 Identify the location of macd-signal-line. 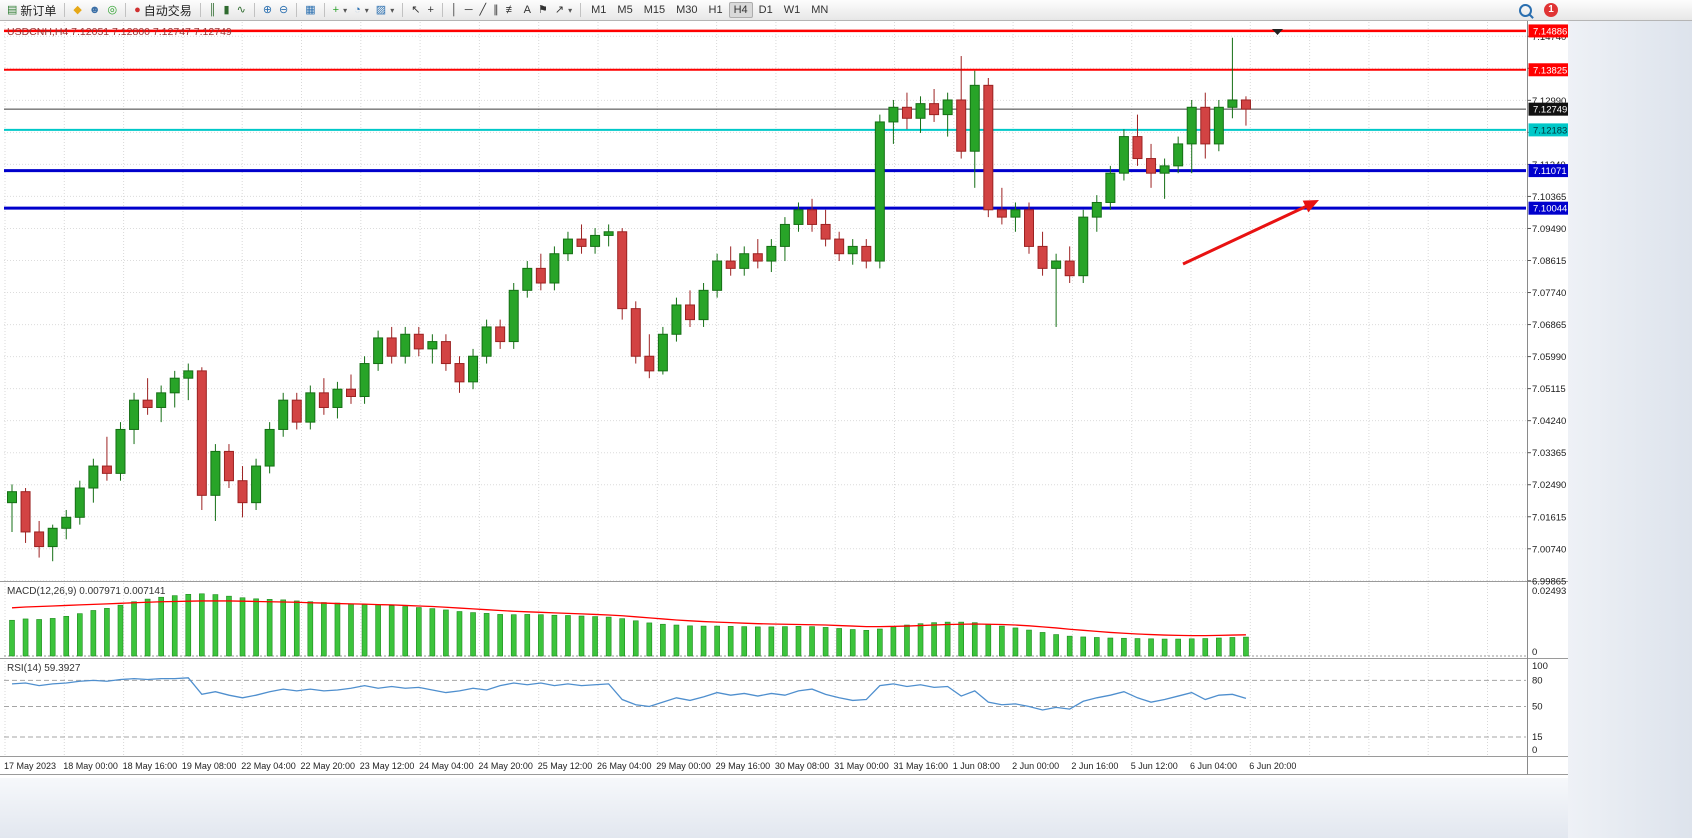
(628, 618).